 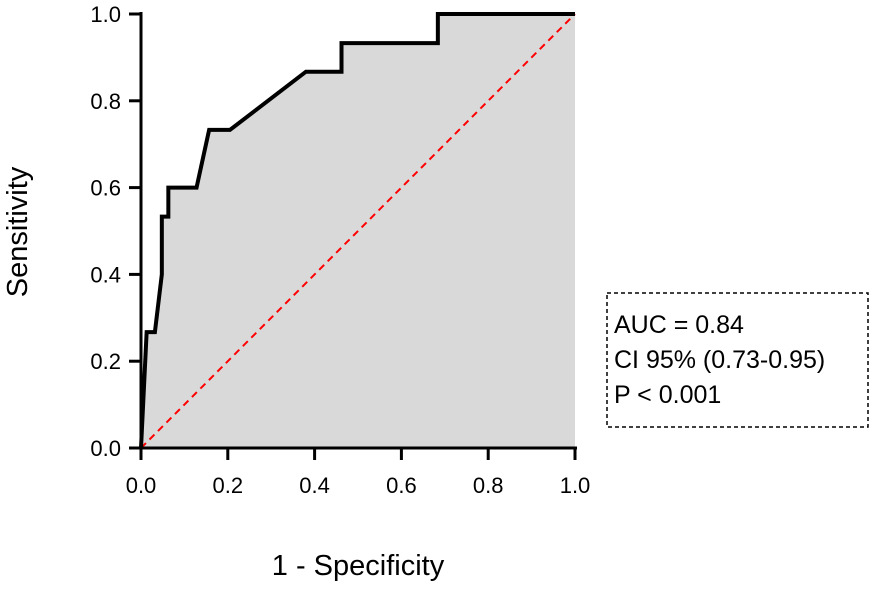 I want to click on x-tick-label: 1.0, so click(x=575, y=485).